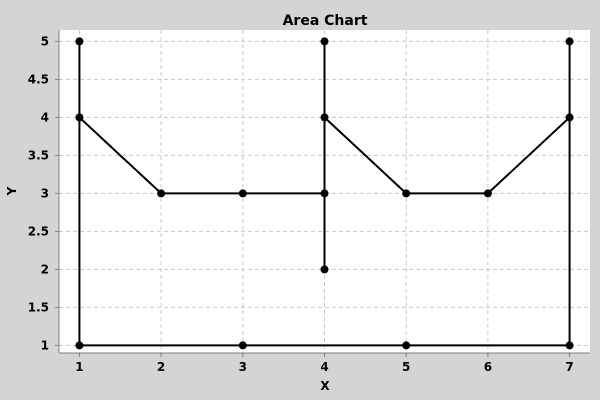 The width and height of the screenshot is (600, 400). What do you see at coordinates (488, 367) in the screenshot?
I see `x-tick-label-6: 6` at bounding box center [488, 367].